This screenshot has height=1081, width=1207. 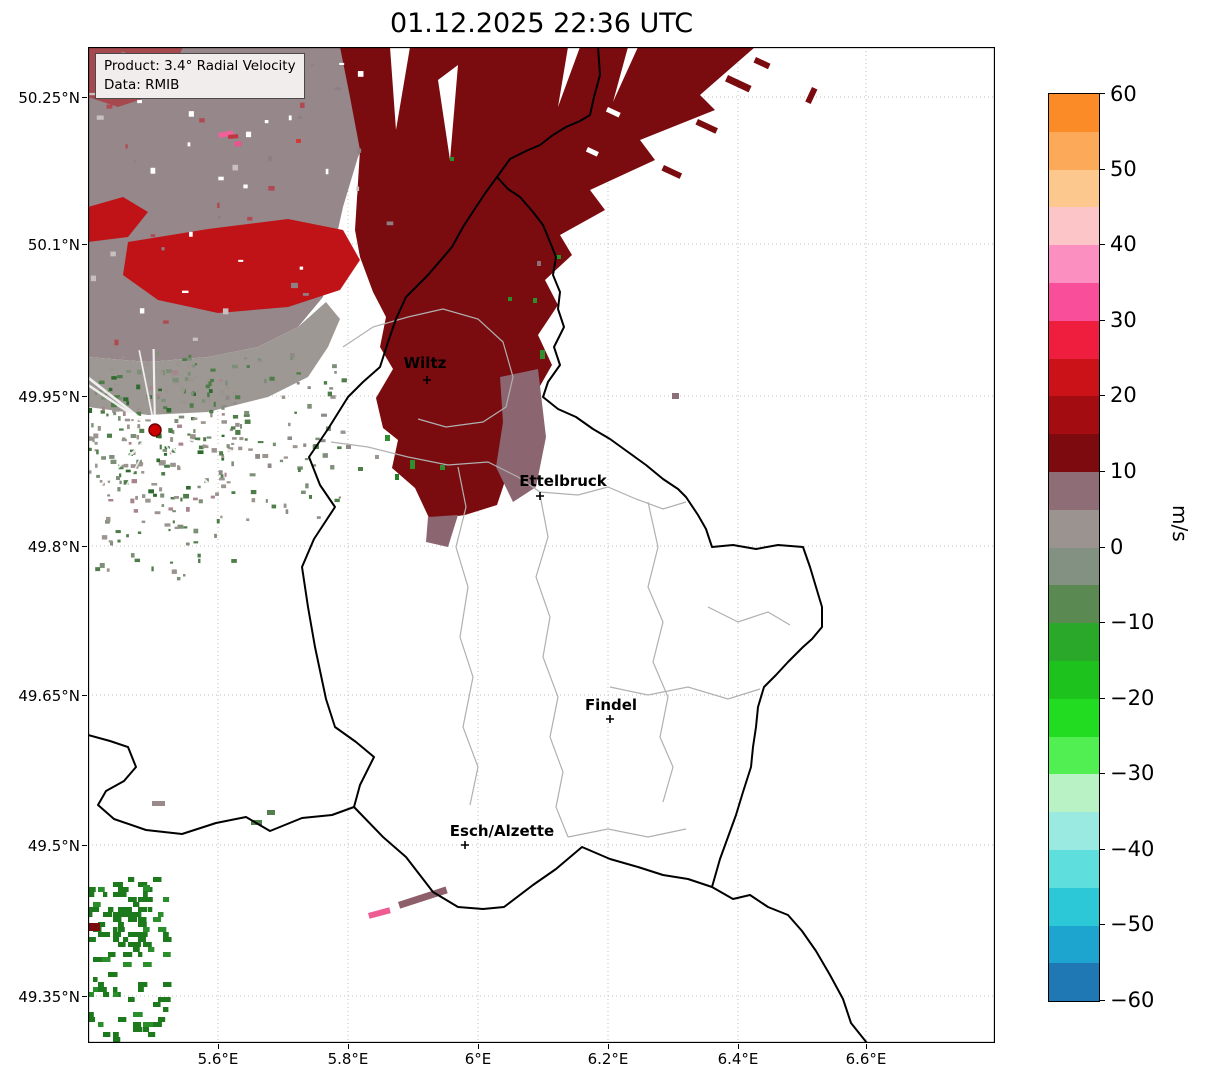 I want to click on lat-tick-label: 49.35°N, so click(x=49, y=997).